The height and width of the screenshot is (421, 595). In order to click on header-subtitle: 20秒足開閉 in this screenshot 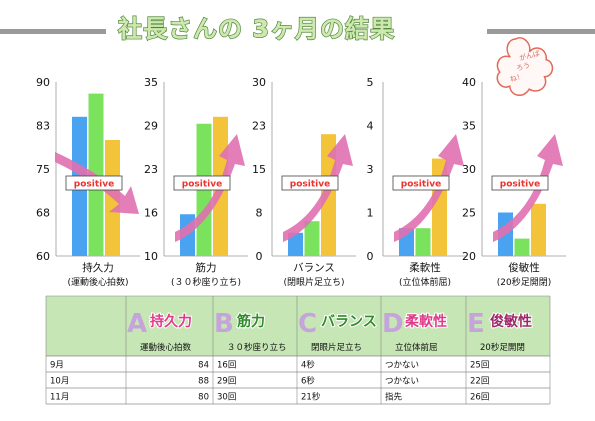, I will do `click(502, 347)`.